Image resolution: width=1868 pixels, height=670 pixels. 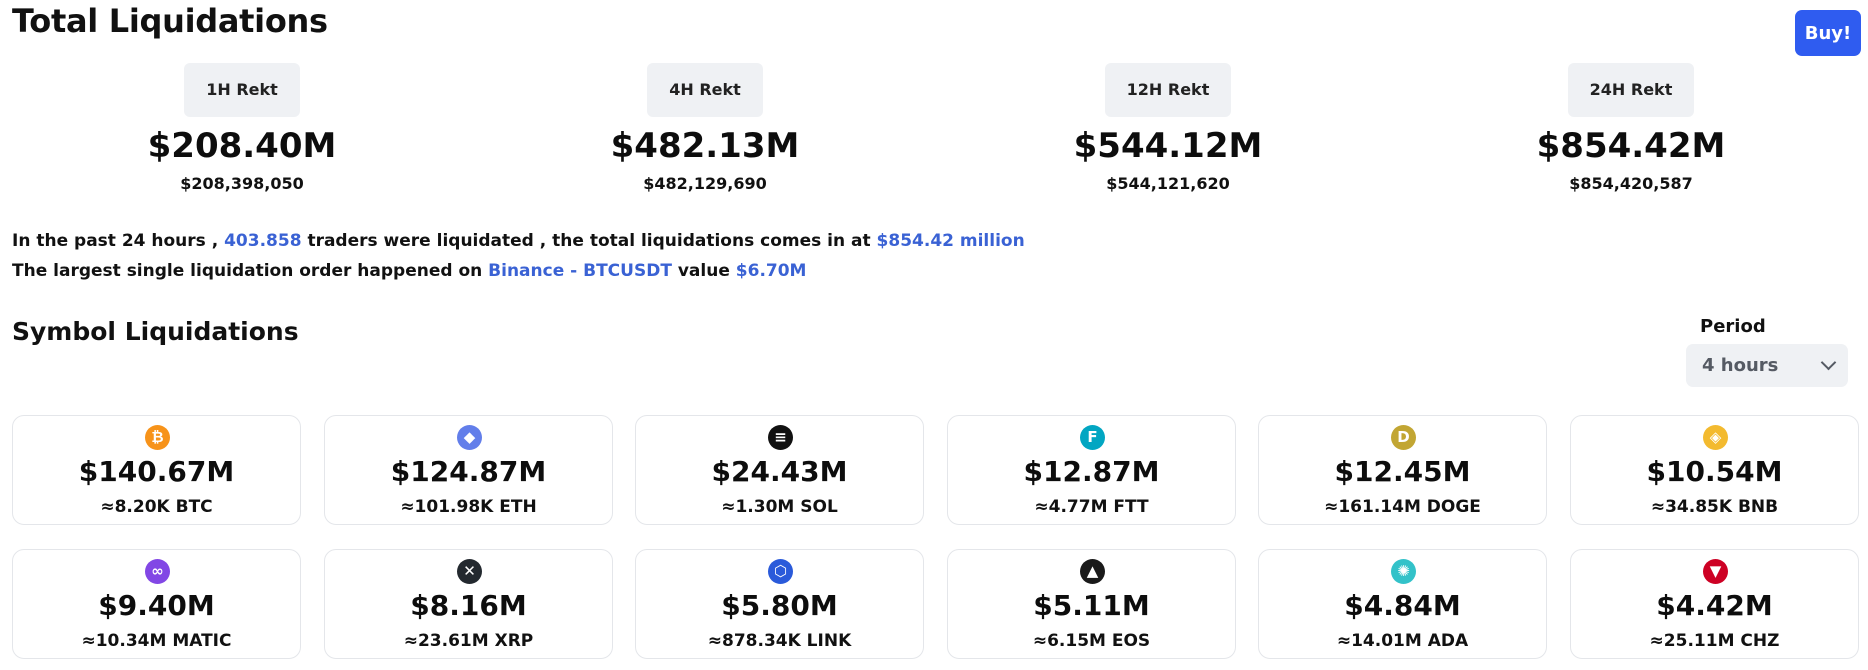 I want to click on symbol-card: ≡ $24.43M ≈1.30M SOL, so click(x=779, y=470).